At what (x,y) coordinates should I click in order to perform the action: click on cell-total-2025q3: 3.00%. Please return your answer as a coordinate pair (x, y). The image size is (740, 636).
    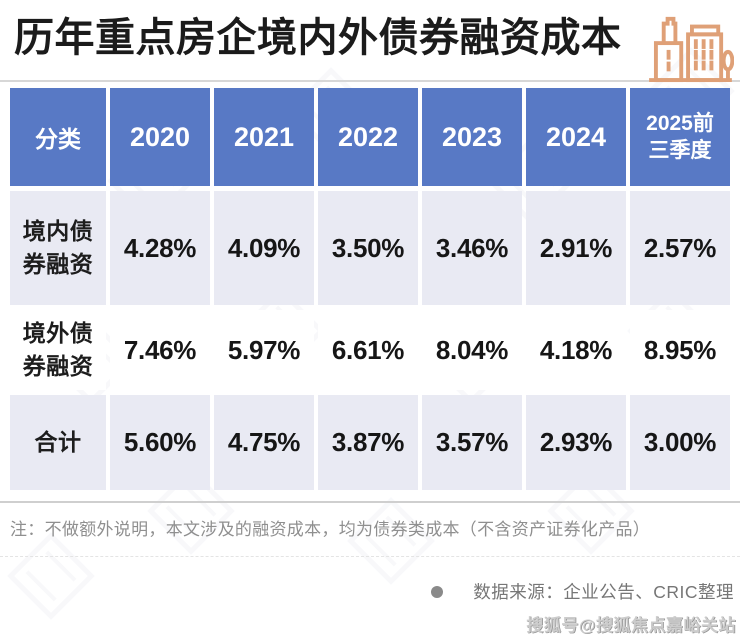
    Looking at the image, I should click on (680, 442).